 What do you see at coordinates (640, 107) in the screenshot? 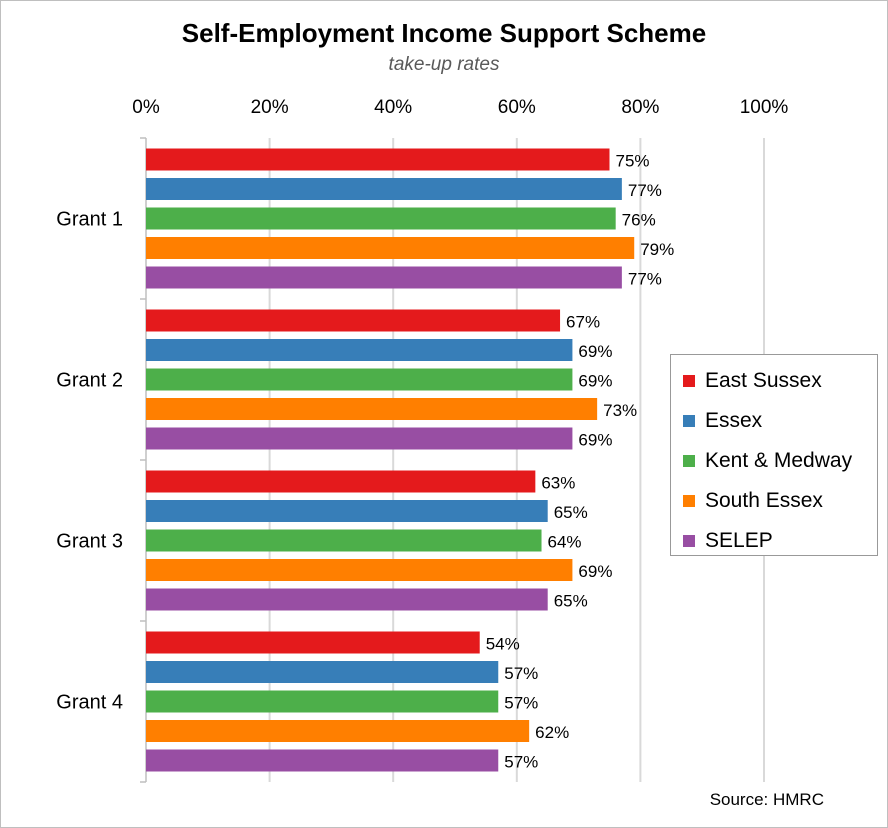
I see `x-tick-label: 80%` at bounding box center [640, 107].